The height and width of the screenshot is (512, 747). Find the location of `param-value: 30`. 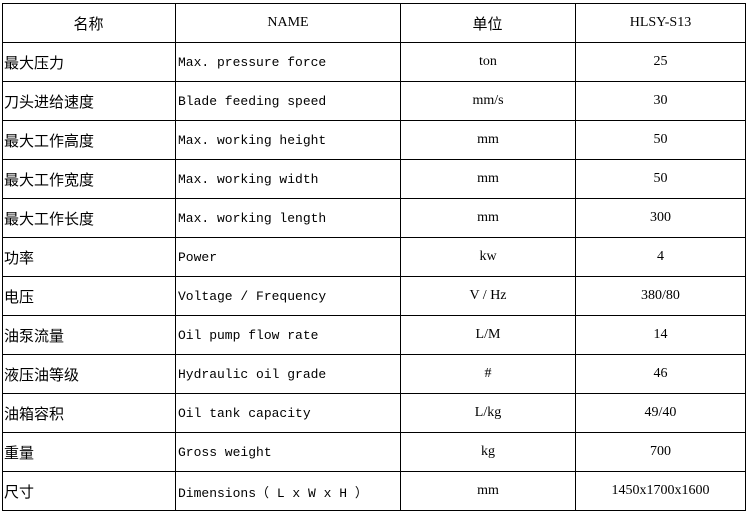

param-value: 30 is located at coordinates (660, 101).